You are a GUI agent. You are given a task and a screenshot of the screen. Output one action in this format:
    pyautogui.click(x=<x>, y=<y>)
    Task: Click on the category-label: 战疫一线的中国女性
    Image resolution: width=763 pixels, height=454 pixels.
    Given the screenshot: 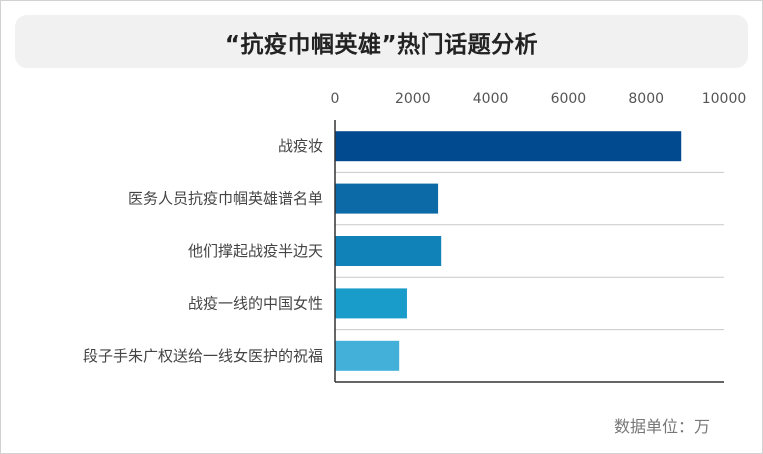 What is the action you would take?
    pyautogui.click(x=255, y=303)
    